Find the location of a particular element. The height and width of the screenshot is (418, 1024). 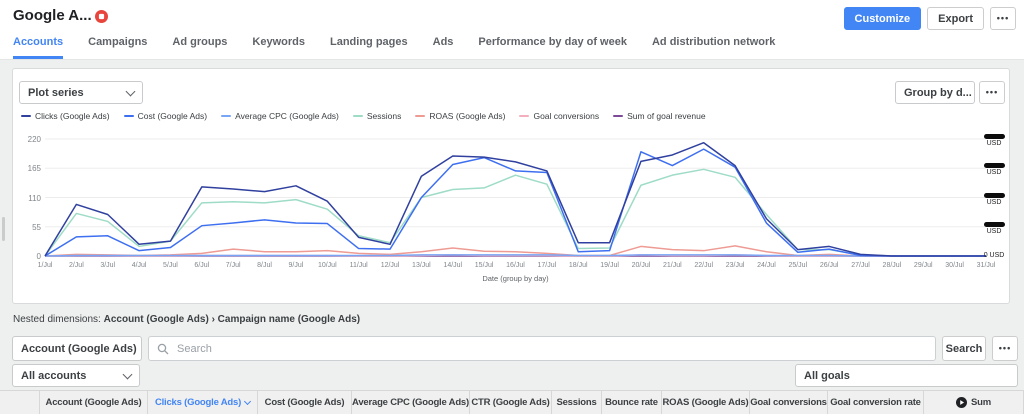

series-line-roas-google-ads is located at coordinates (515, 251).